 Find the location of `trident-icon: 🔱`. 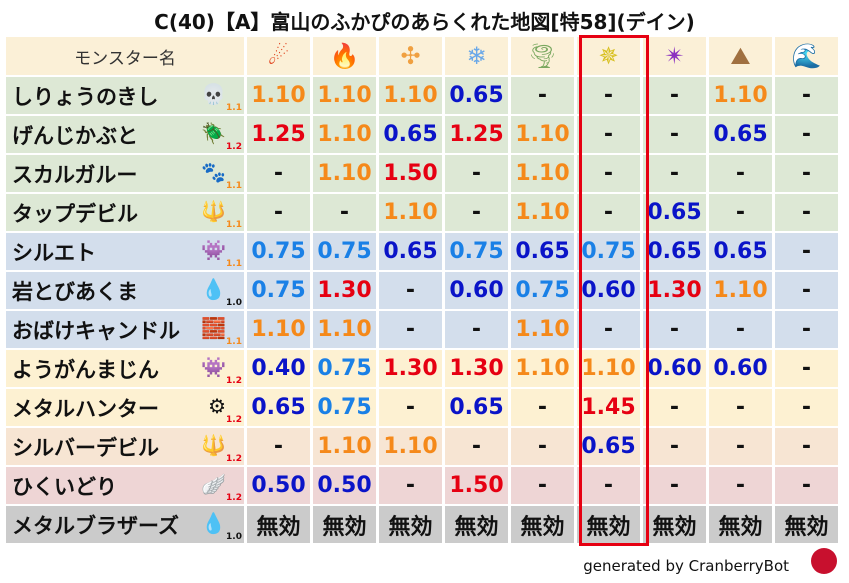

trident-icon: 🔱 is located at coordinates (213, 445).